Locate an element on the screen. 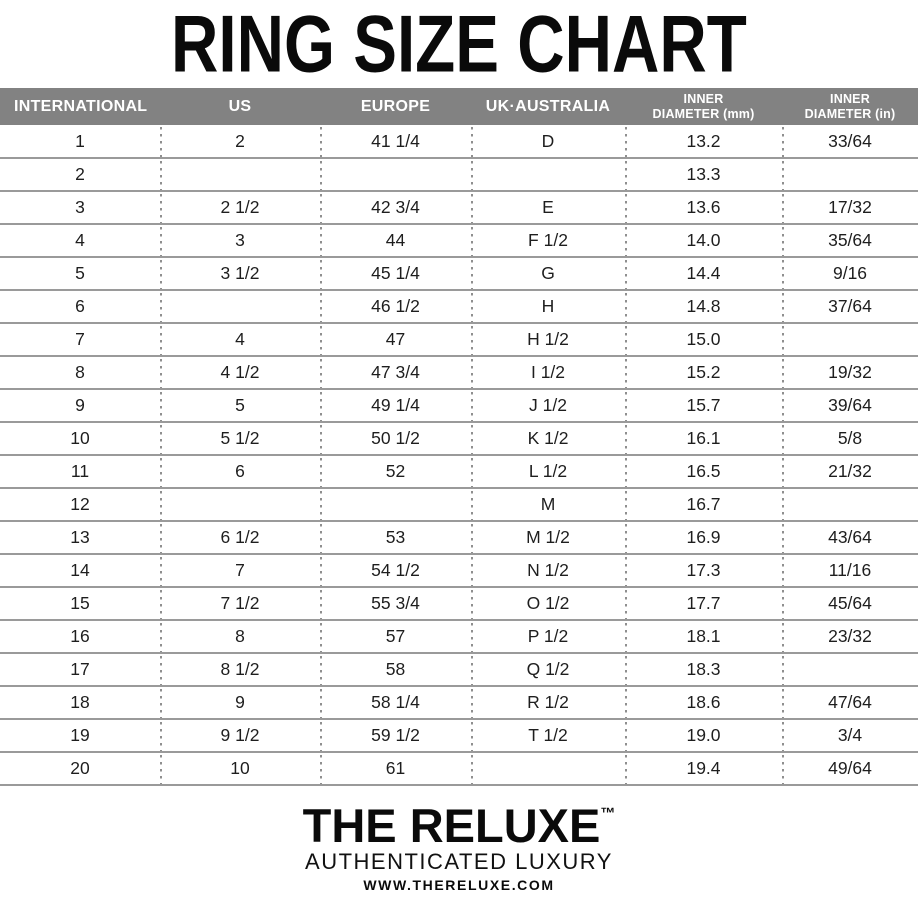 The image size is (918, 918). table-cell: R 1/2 is located at coordinates (548, 702).